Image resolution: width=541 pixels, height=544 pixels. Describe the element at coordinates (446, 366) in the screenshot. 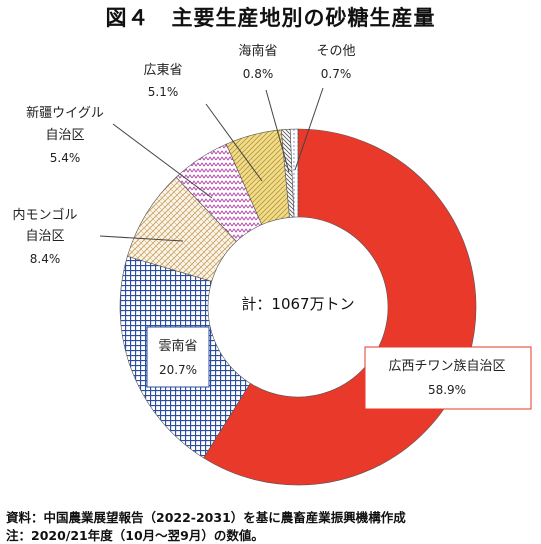

I see `slice-label-広西チワン族自治区: 広西チワン族自治区` at that location.